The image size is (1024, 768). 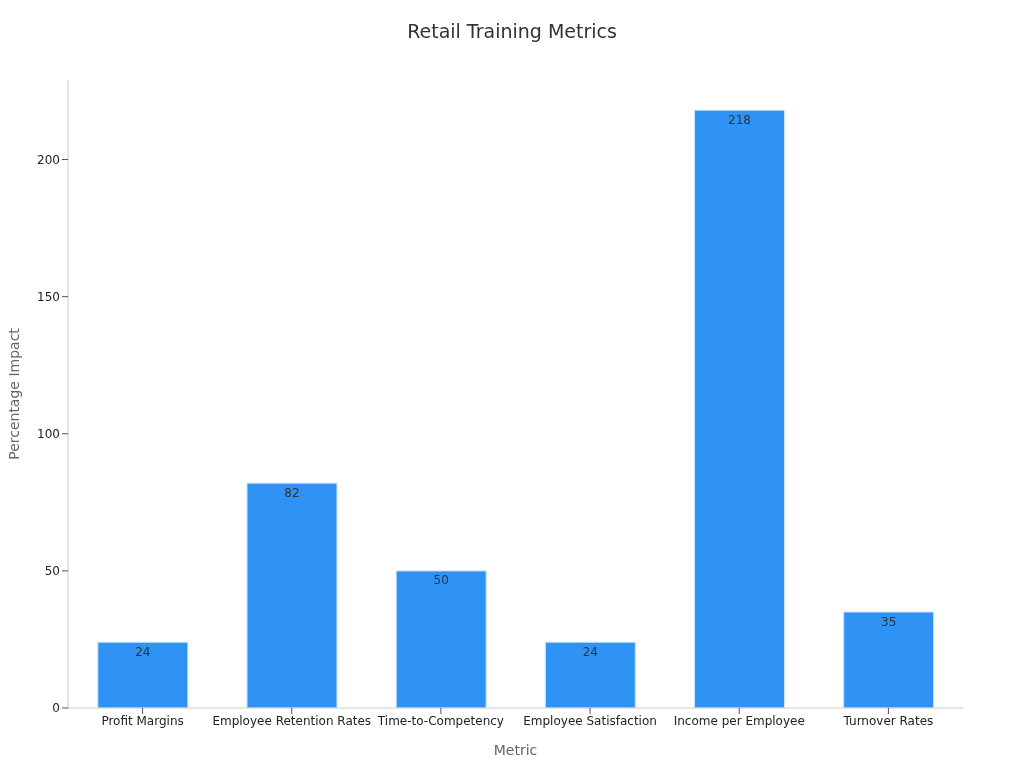 What do you see at coordinates (48, 296) in the screenshot?
I see `y-tick-label: 150` at bounding box center [48, 296].